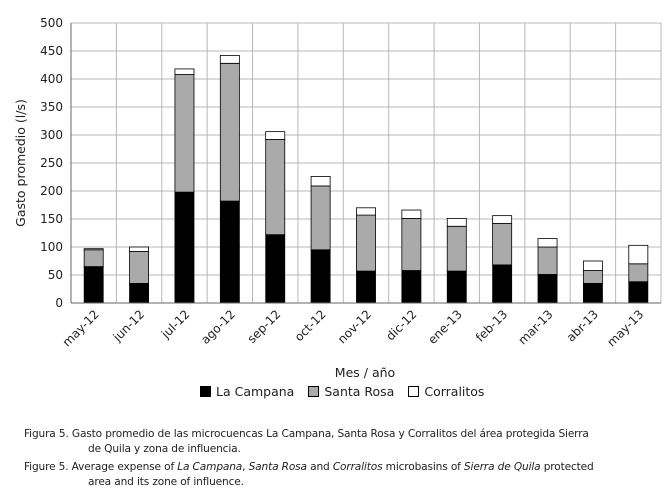 This screenshot has width=665, height=501. I want to click on legend-label-la-campana: La Campana, so click(255, 391).